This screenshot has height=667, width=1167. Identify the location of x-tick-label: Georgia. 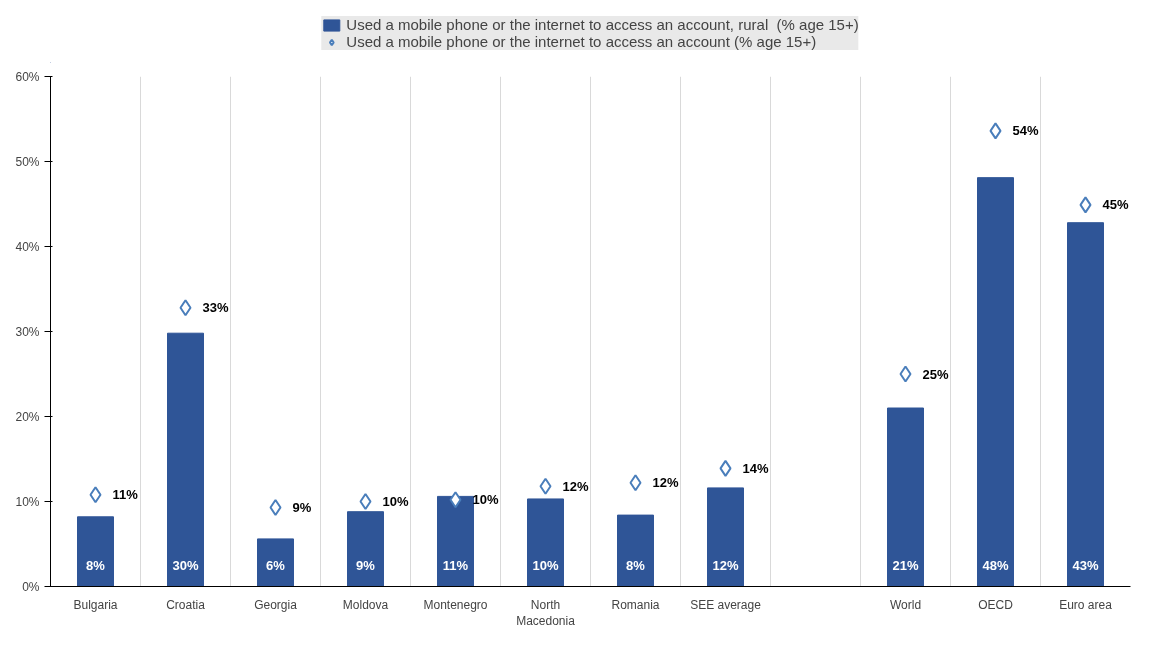
(276, 604).